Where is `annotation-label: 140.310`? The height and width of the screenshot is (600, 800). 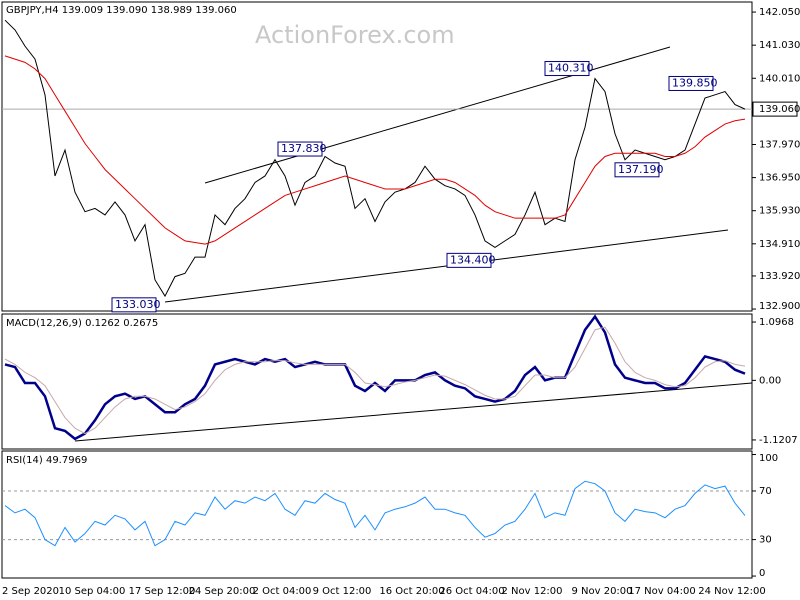
annotation-label: 140.310 is located at coordinates (571, 68).